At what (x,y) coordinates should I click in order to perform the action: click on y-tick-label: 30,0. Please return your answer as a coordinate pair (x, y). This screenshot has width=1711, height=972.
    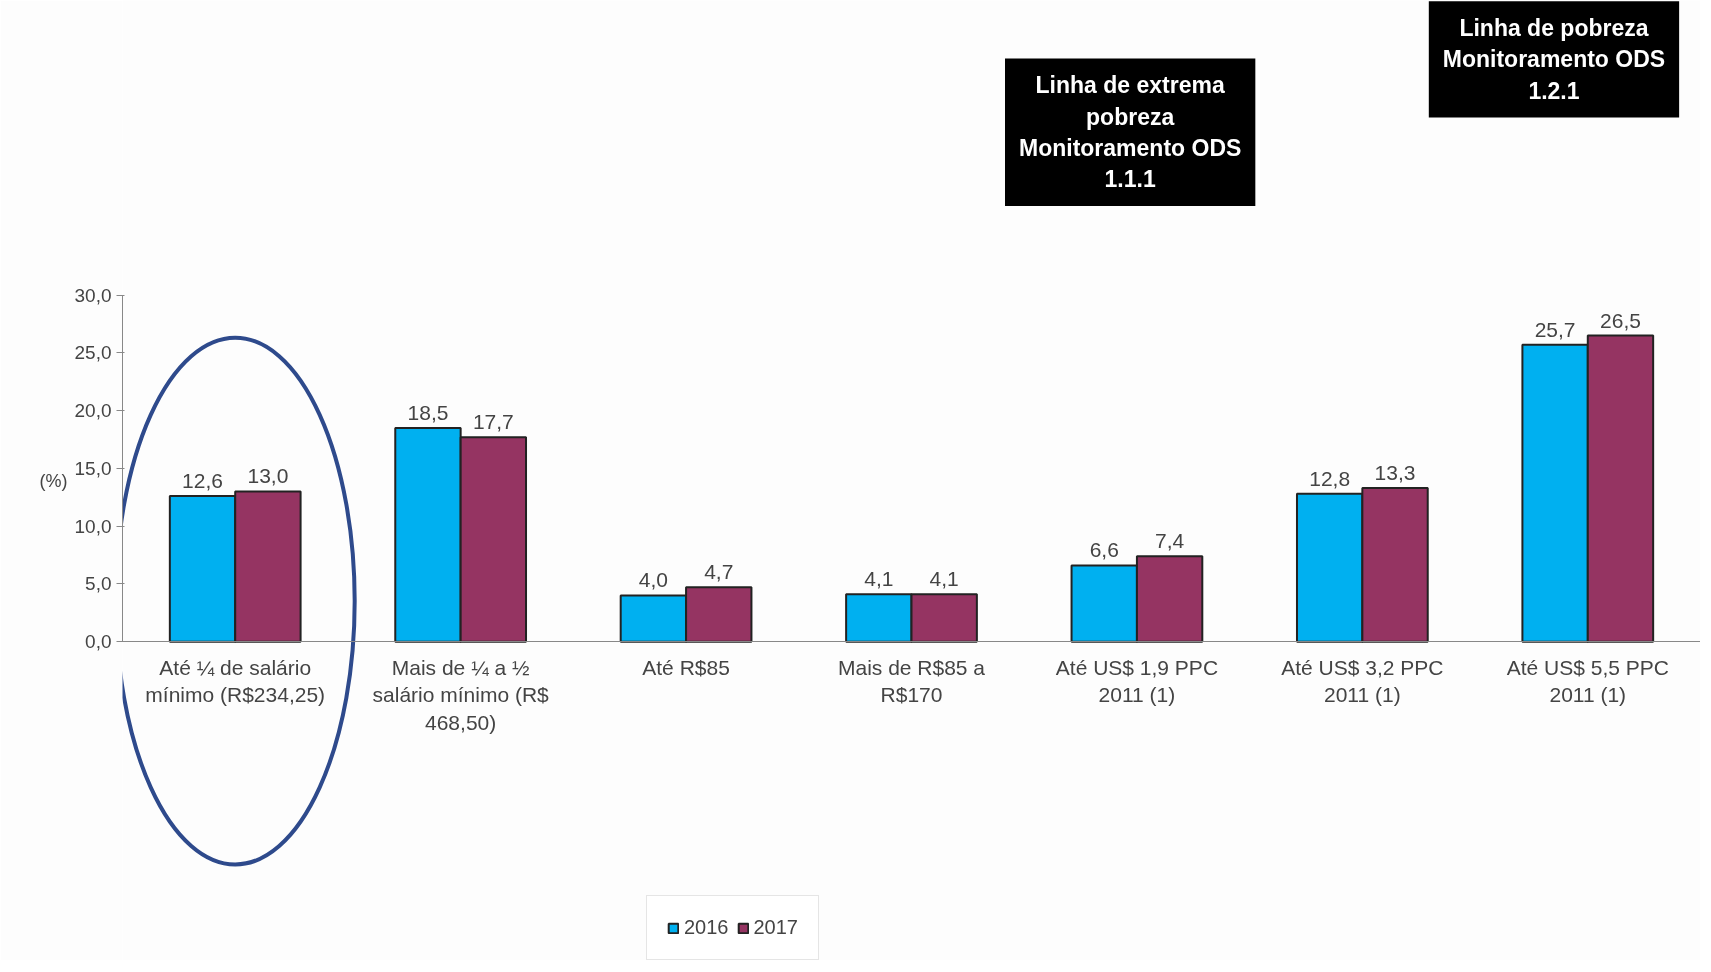
    Looking at the image, I should click on (93, 295).